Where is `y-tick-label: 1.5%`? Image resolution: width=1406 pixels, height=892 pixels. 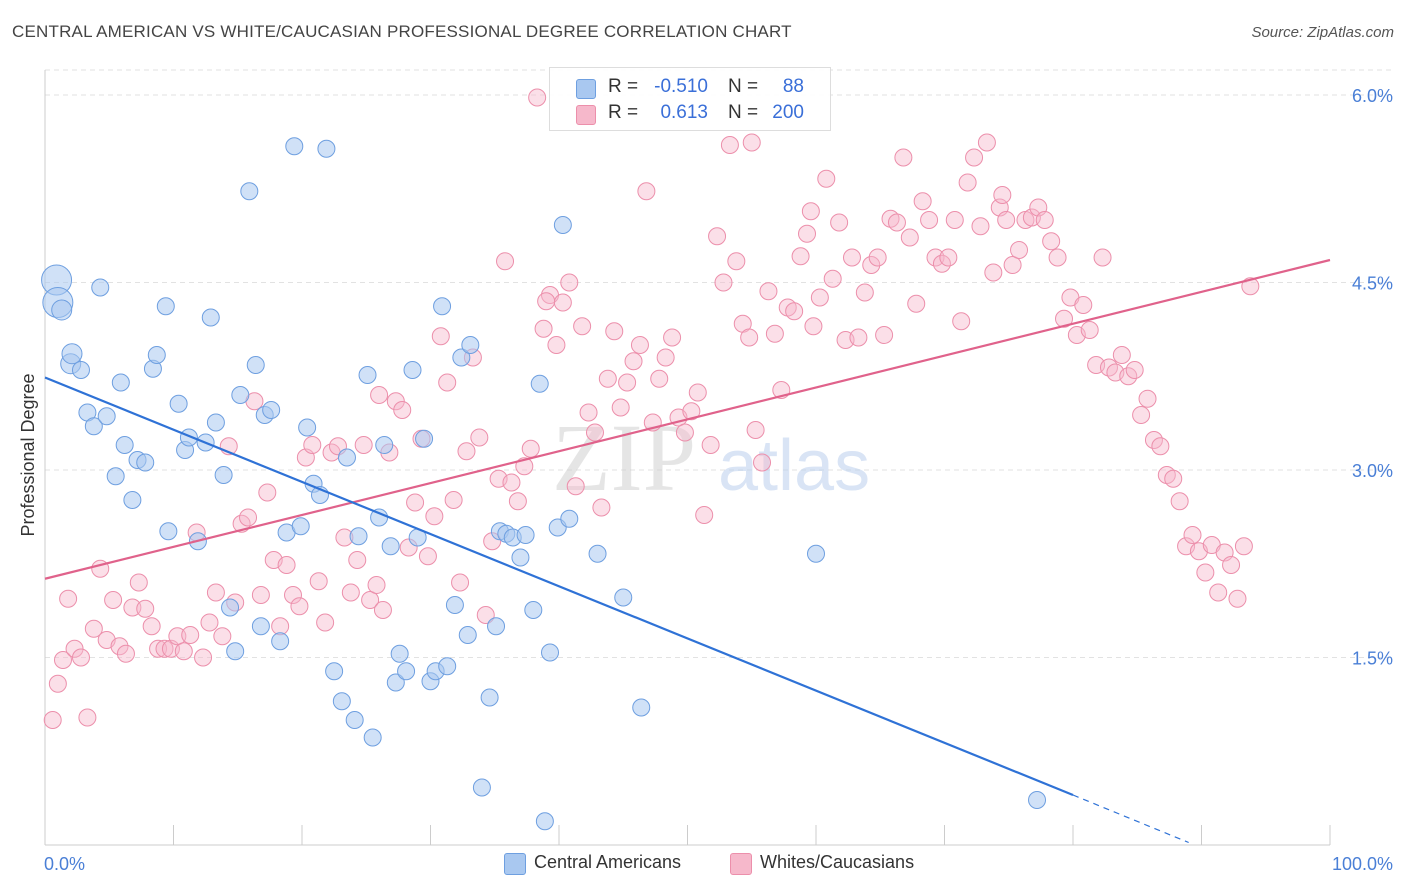
y-tick-label: 1.5% is located at coordinates (1372, 659).